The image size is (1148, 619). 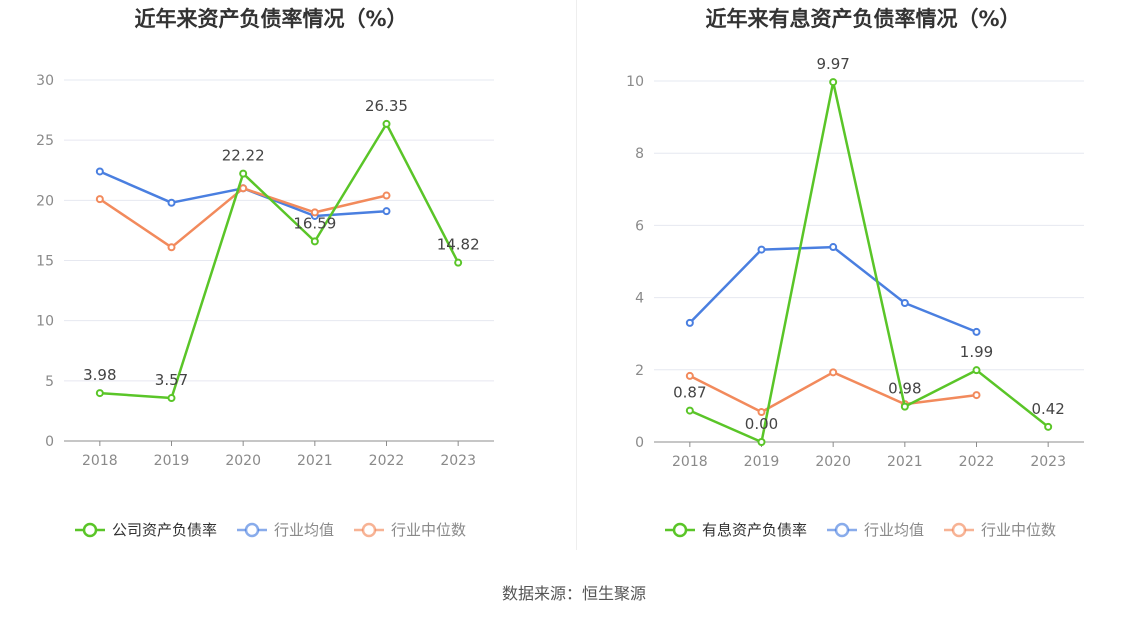 I want to click on data-label: 0.98, so click(x=904, y=389).